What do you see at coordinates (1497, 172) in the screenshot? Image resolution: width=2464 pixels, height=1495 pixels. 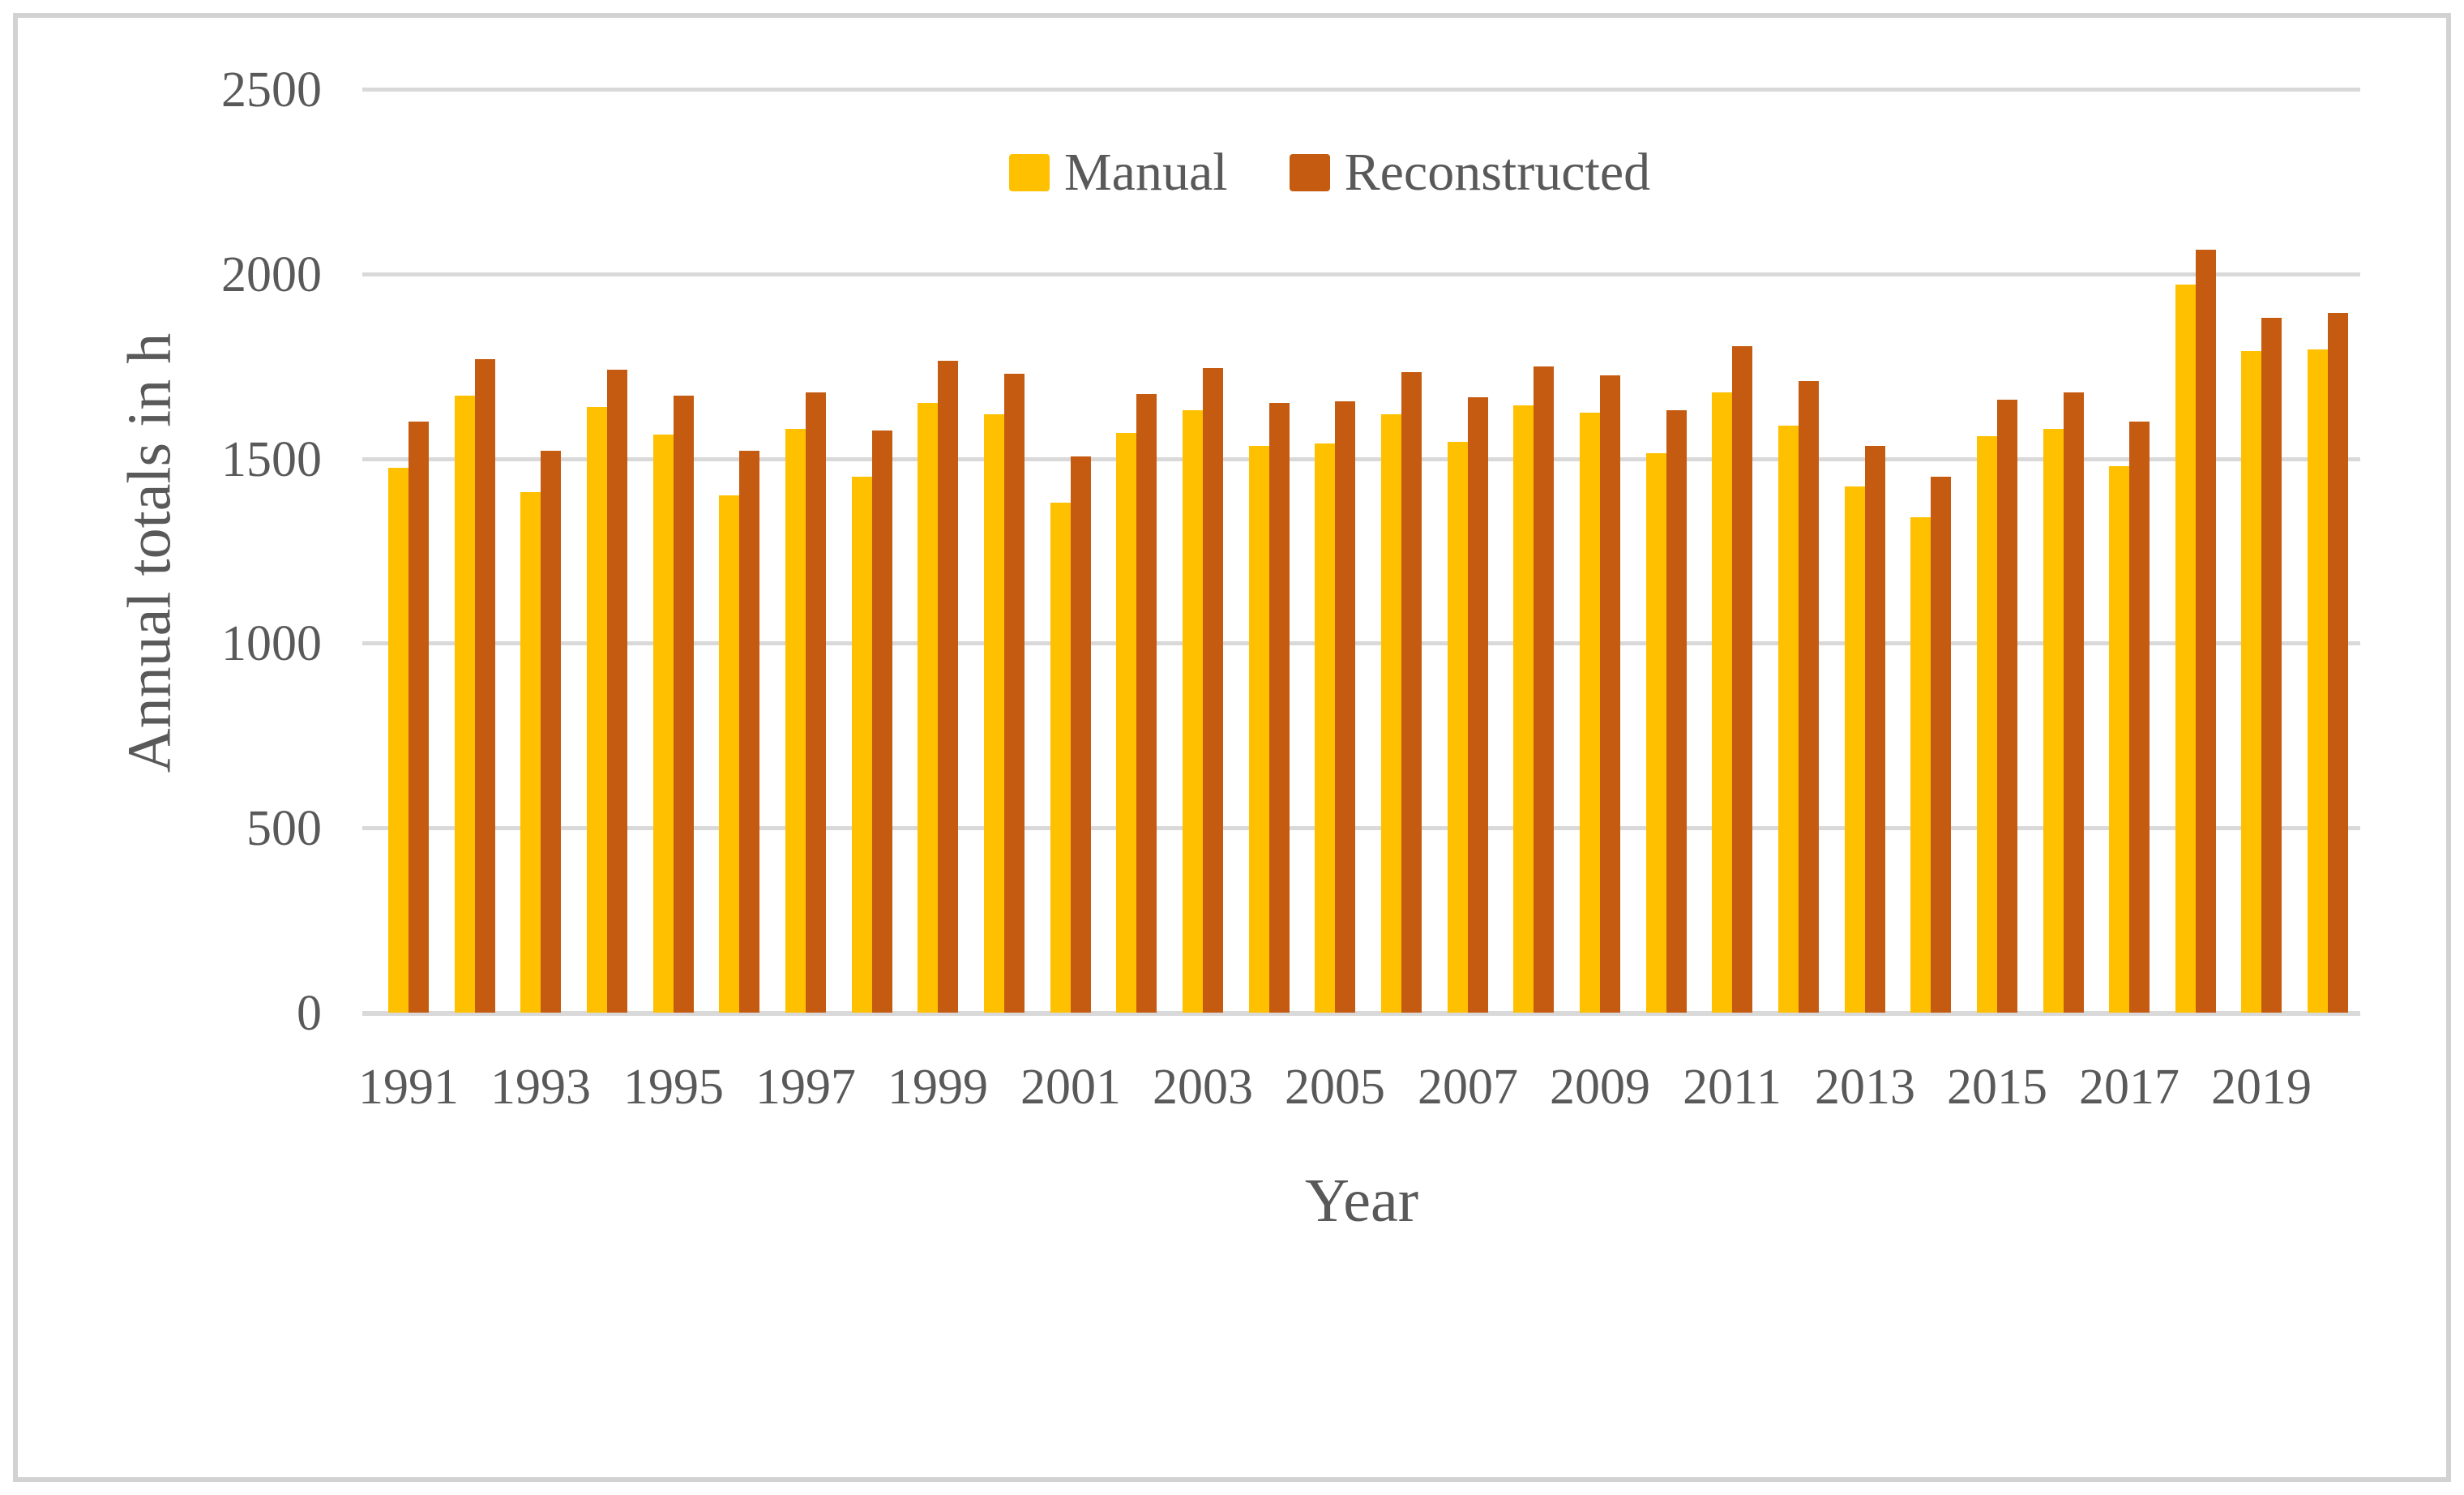 I see `legend-label-reconstructed: Reconstructed` at bounding box center [1497, 172].